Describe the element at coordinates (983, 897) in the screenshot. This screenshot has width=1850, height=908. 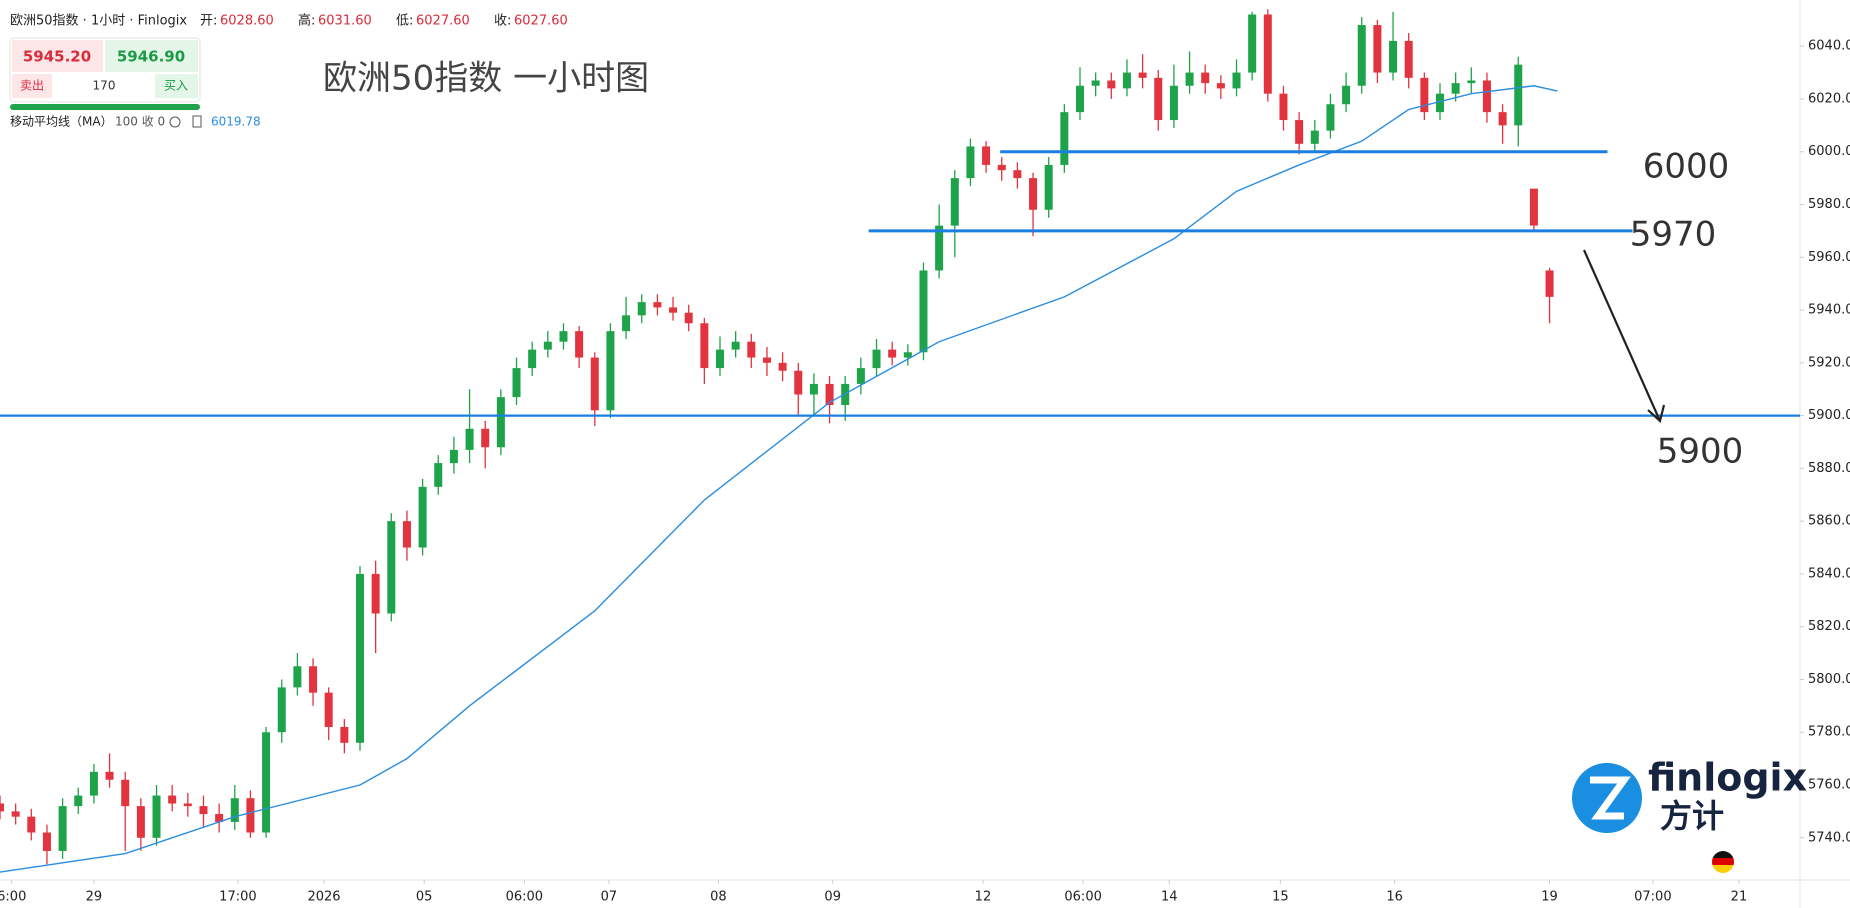
I see `x-tick-label: 12` at that location.